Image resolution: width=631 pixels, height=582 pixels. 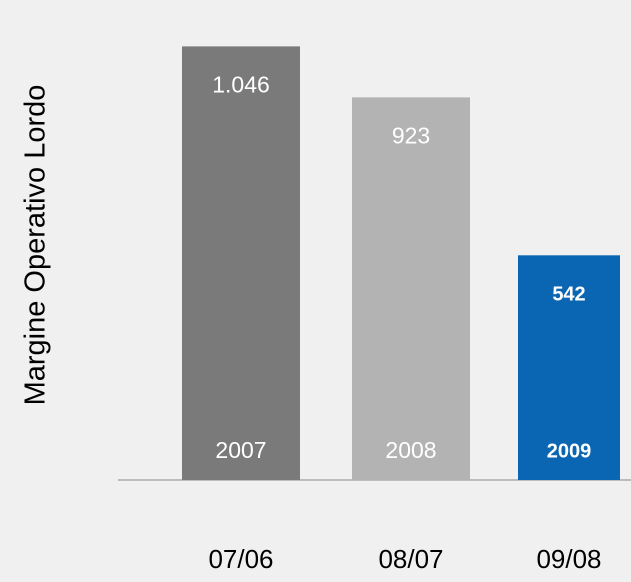 I want to click on bar-label: 2008, so click(x=410, y=450).